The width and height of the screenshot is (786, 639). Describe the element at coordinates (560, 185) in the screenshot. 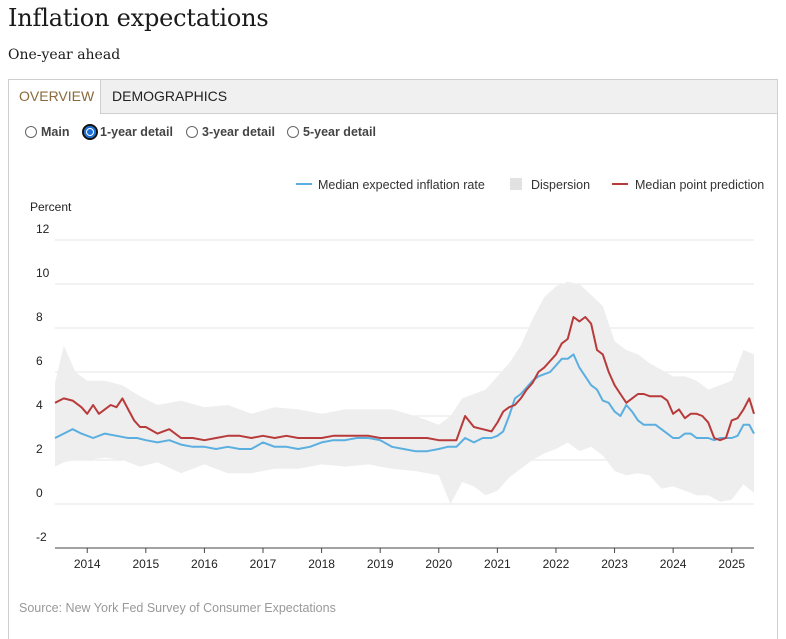

I see `legend-dispersion-label: Dispersion` at that location.